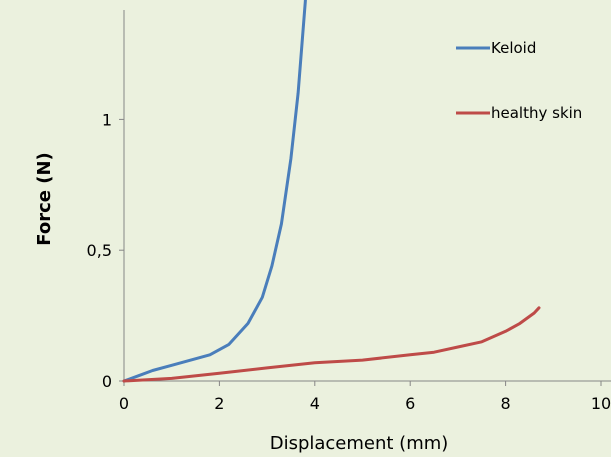 The height and width of the screenshot is (457, 611). Describe the element at coordinates (513, 48) in the screenshot. I see `legend-label: Keloid` at that location.